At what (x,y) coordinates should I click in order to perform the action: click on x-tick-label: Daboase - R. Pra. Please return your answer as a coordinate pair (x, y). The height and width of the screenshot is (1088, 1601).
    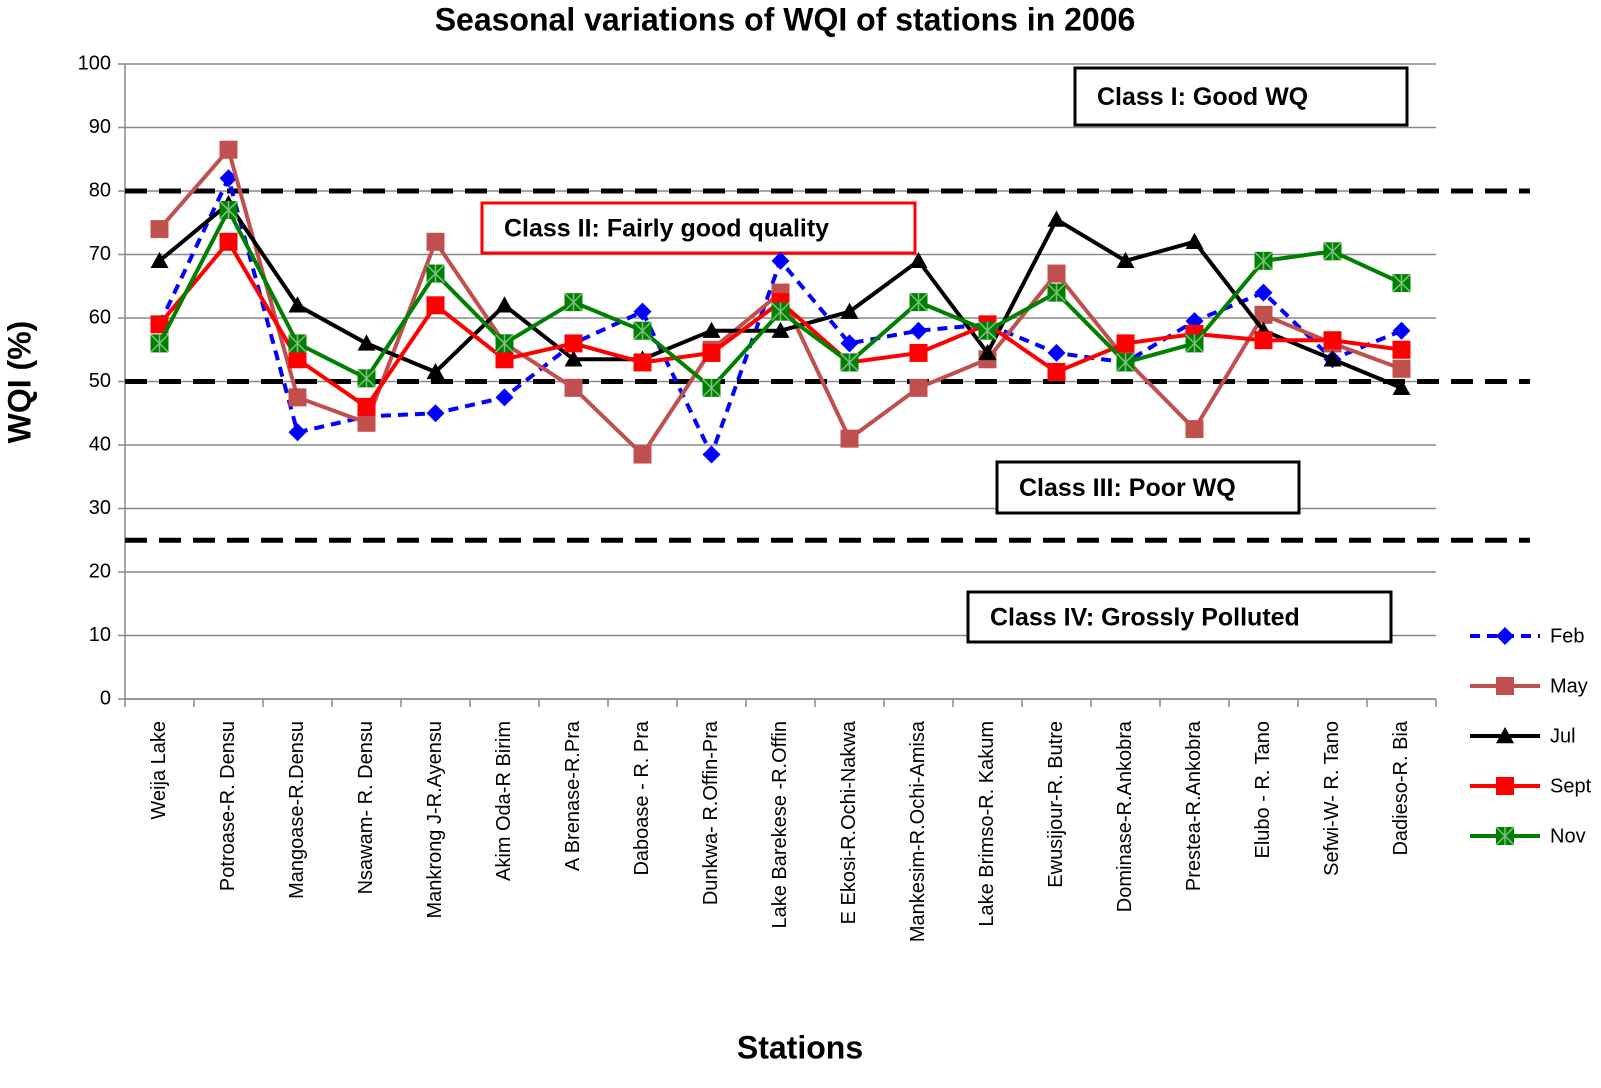
    Looking at the image, I should click on (642, 797).